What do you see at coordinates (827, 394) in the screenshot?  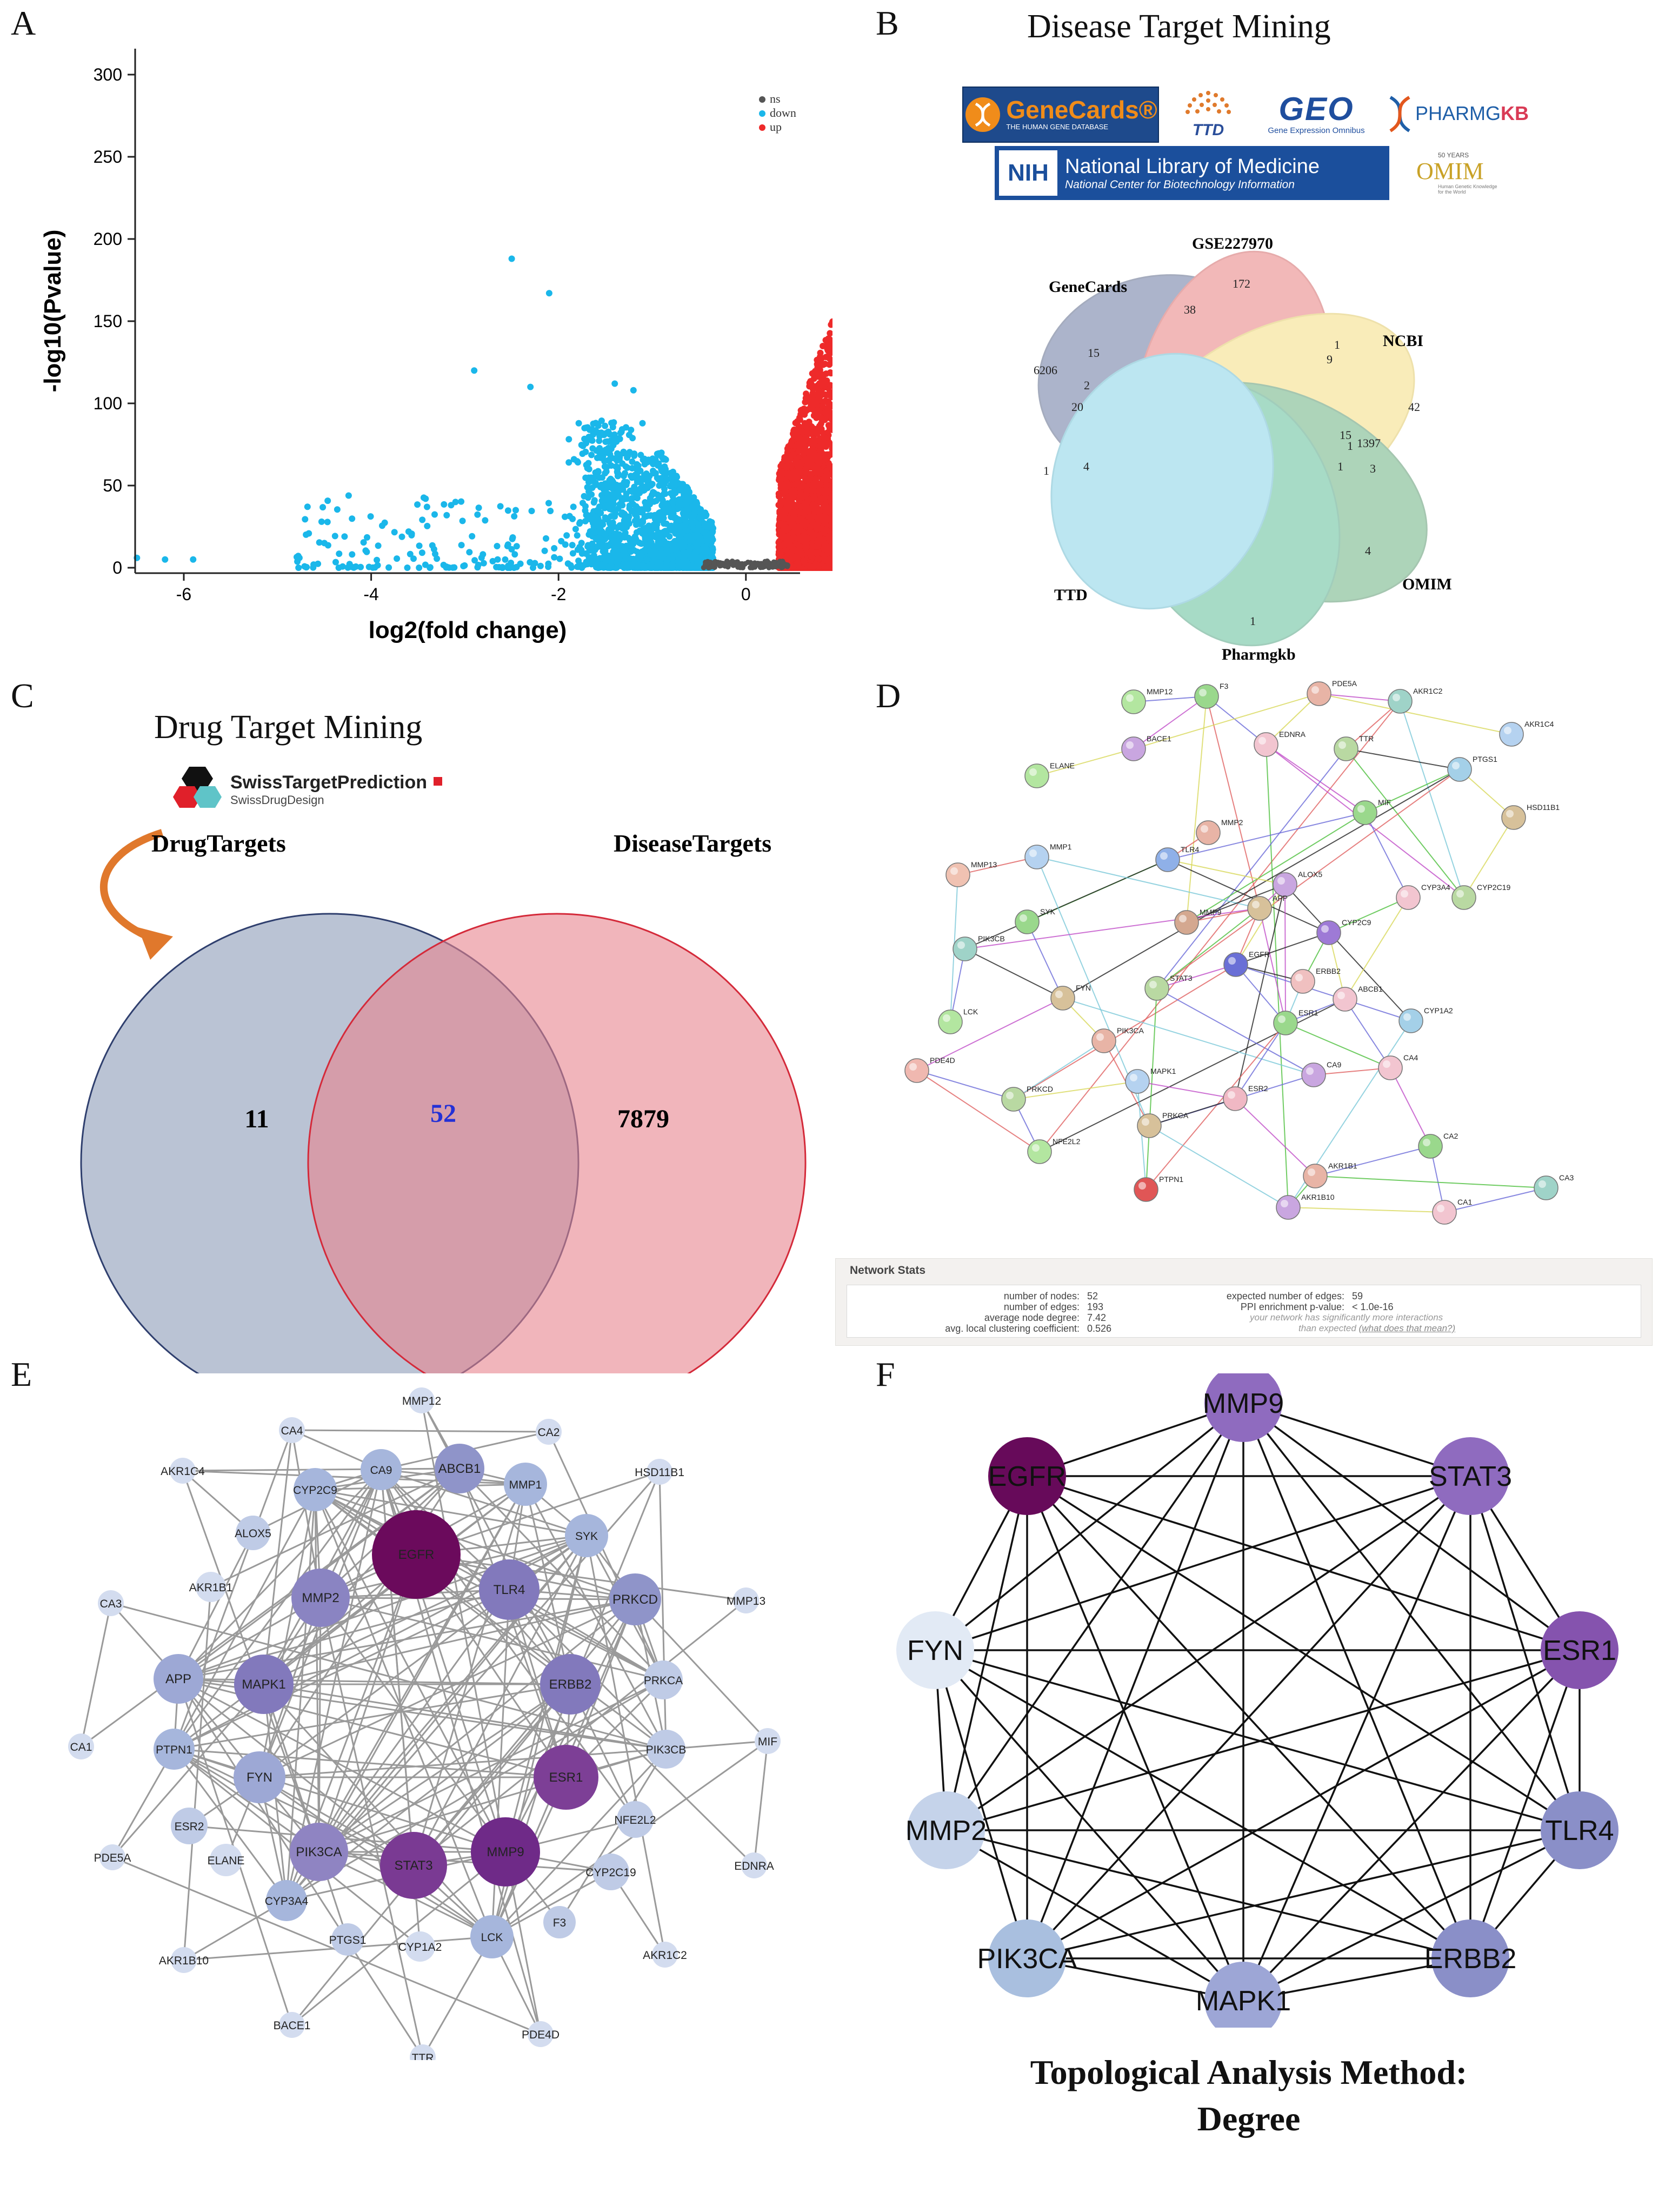 I see `up-point` at bounding box center [827, 394].